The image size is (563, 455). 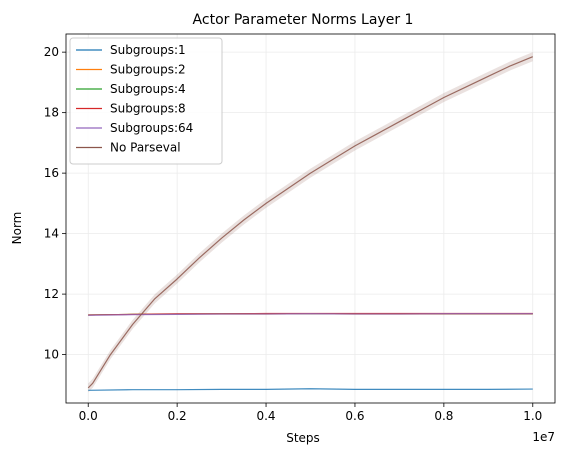 What do you see at coordinates (51, 52) in the screenshot?
I see `y-tick-label: 20` at bounding box center [51, 52].